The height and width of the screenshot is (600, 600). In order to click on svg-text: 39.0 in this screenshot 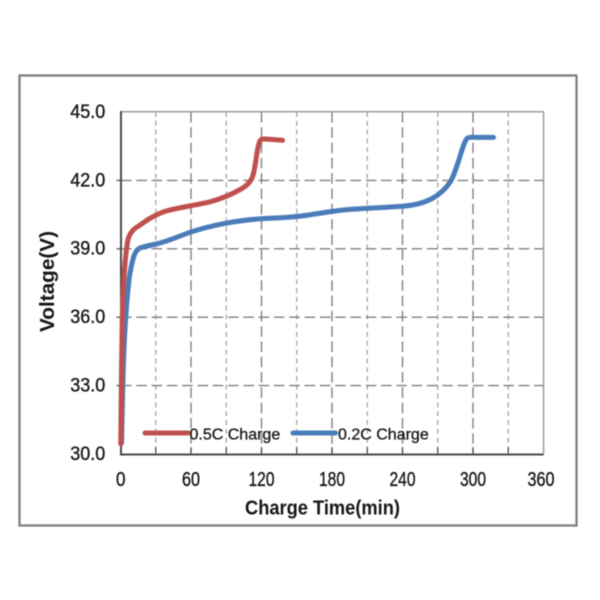, I will do `click(87, 249)`.